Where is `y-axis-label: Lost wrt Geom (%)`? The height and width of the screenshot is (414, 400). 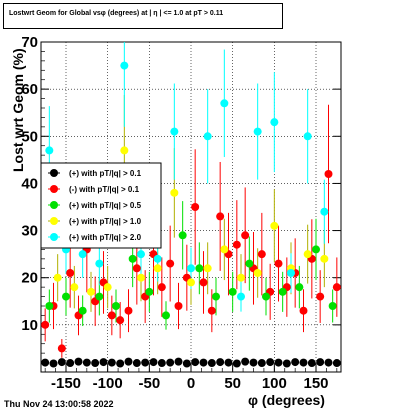
y-axis-label: Lost wrt Geom (%) is located at coordinates (18, 110).